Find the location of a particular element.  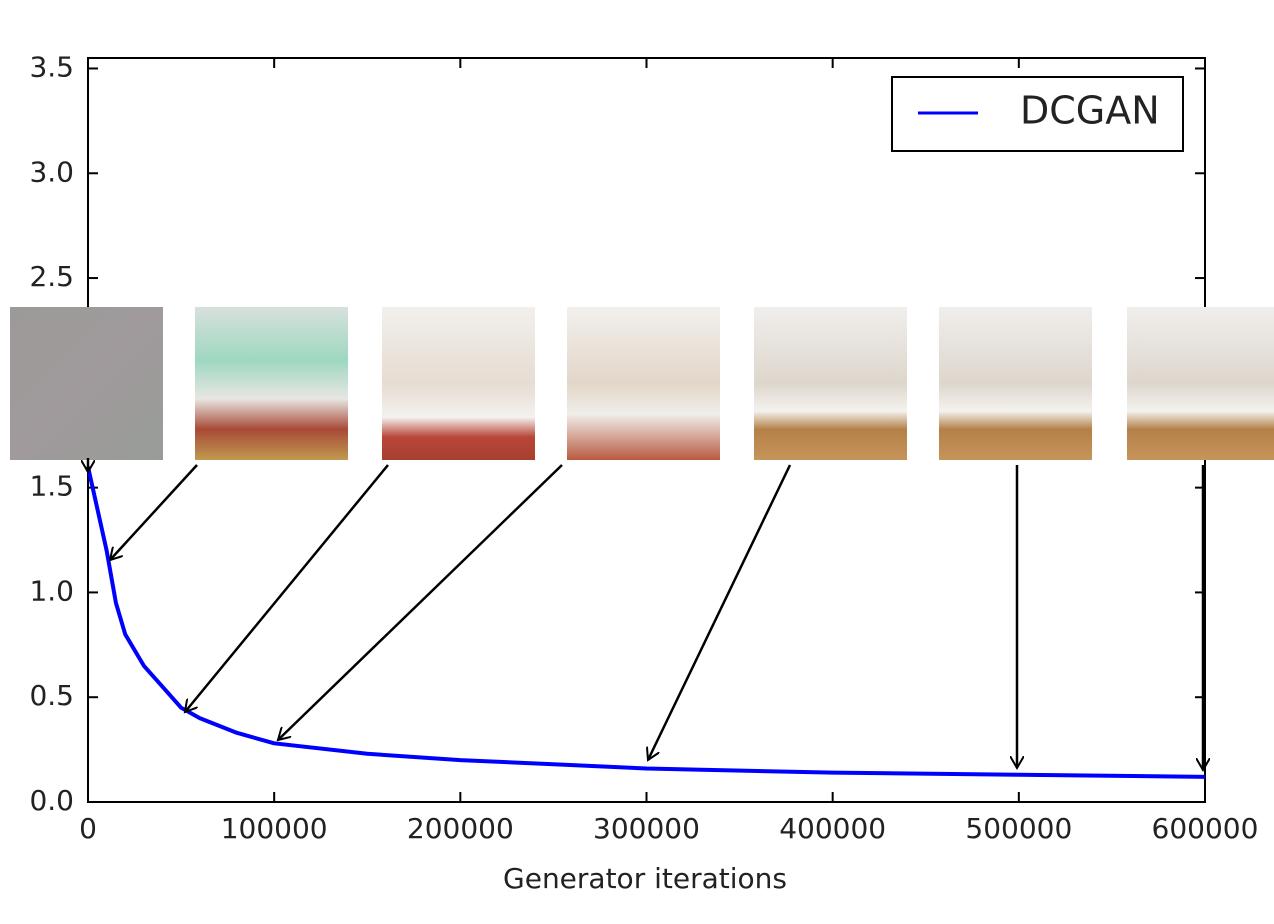

legend: DCGAN is located at coordinates (1037, 114).